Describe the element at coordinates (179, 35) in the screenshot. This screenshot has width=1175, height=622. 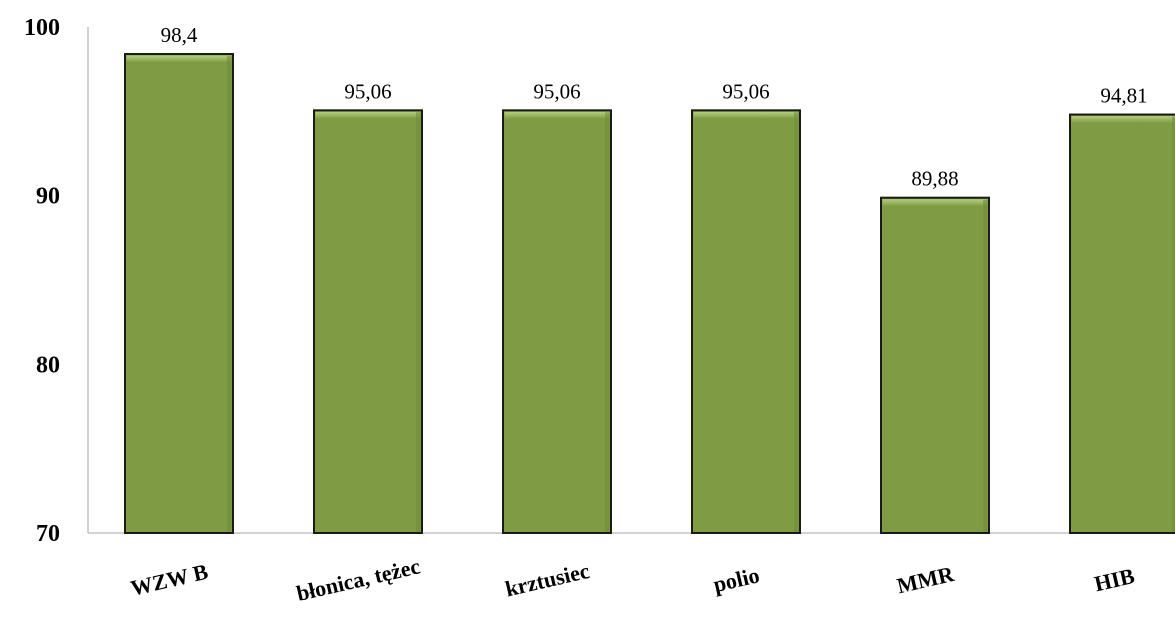
I see `data-label-0: 98,4` at that location.